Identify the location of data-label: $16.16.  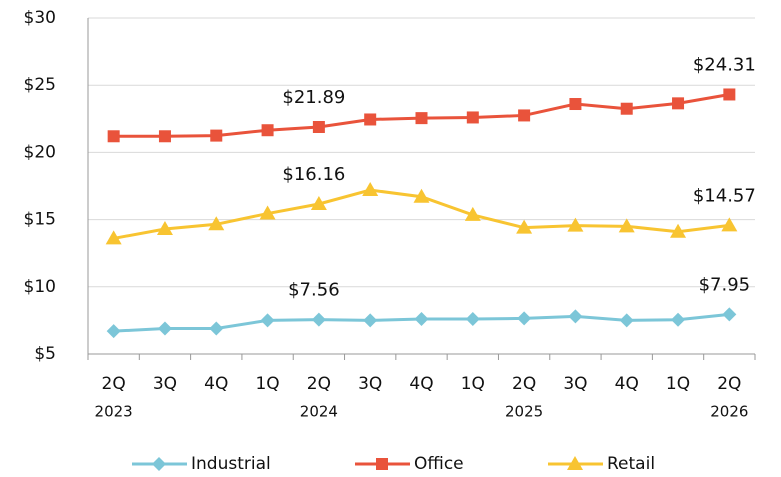
(313, 174).